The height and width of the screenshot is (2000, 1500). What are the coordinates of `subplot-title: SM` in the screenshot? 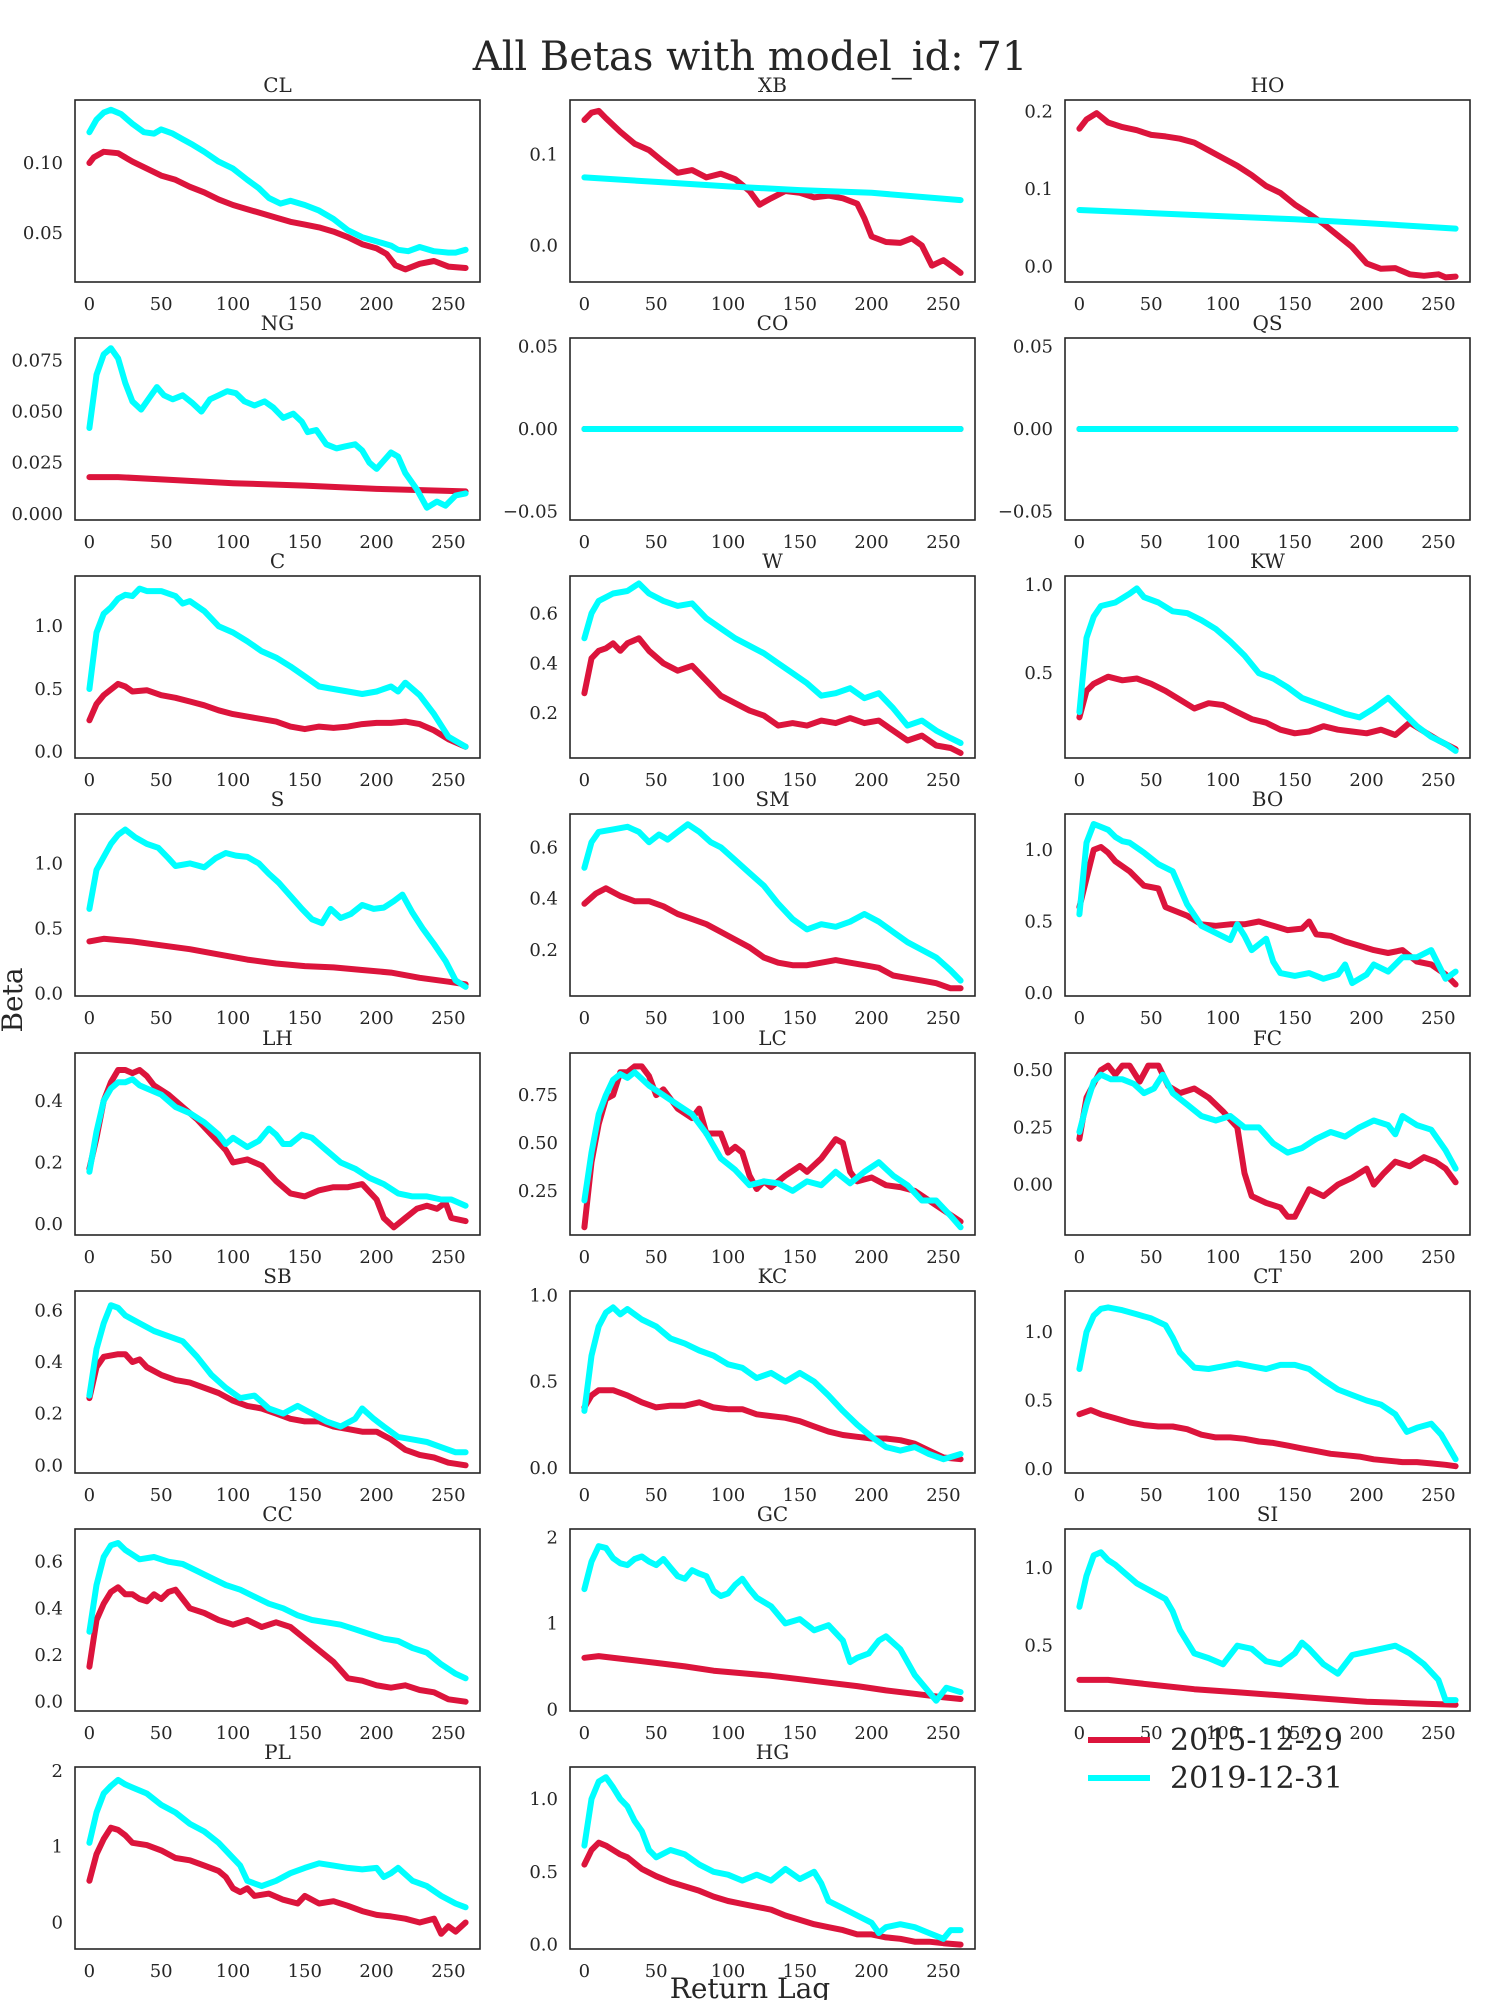 It's located at (772, 799).